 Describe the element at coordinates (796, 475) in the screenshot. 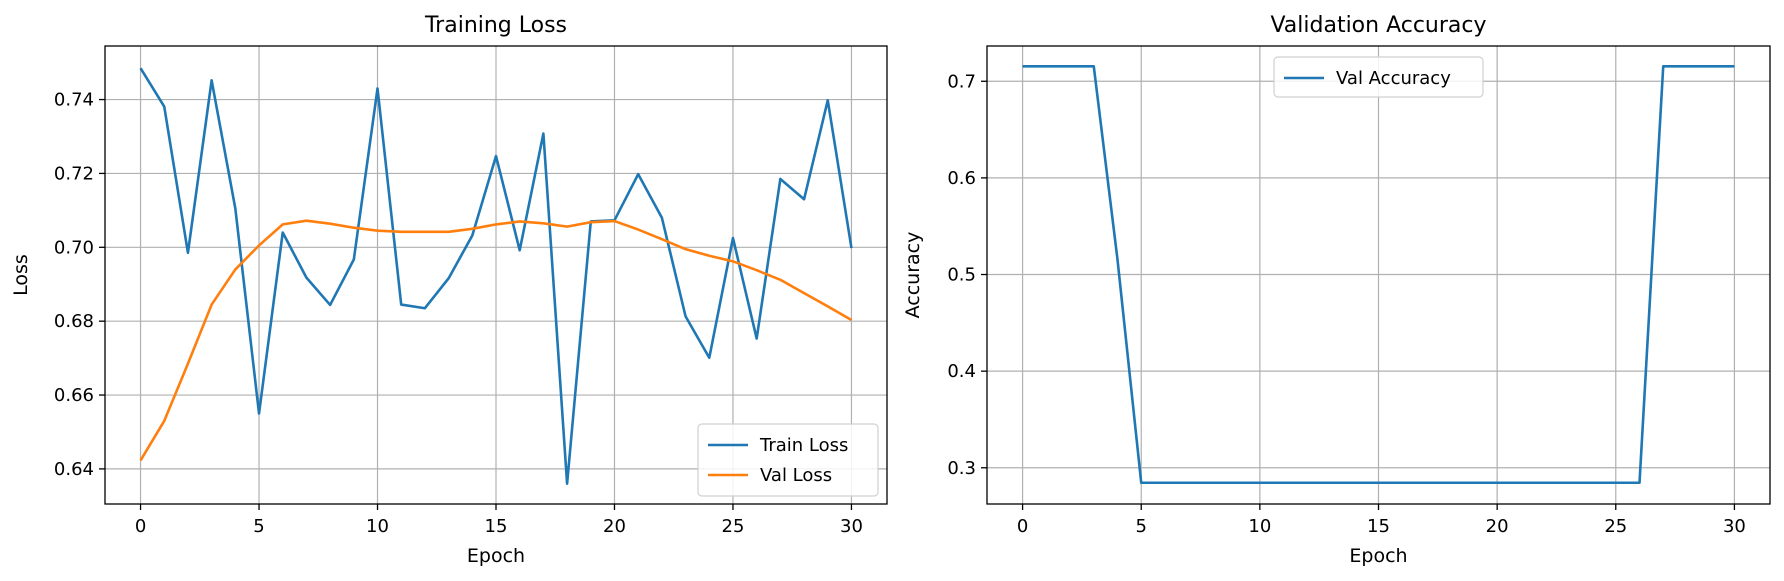

I see `legend-label: Val Loss` at that location.